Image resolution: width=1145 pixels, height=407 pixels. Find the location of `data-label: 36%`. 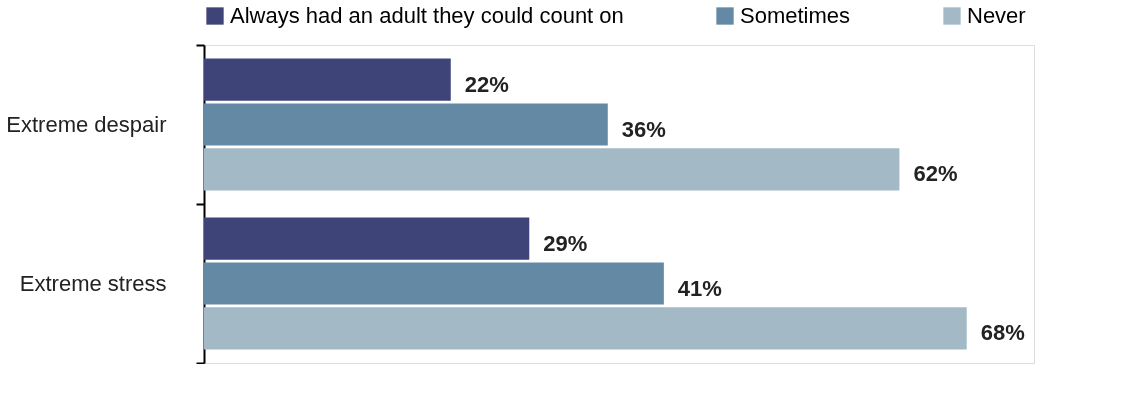

data-label: 36% is located at coordinates (643, 129).